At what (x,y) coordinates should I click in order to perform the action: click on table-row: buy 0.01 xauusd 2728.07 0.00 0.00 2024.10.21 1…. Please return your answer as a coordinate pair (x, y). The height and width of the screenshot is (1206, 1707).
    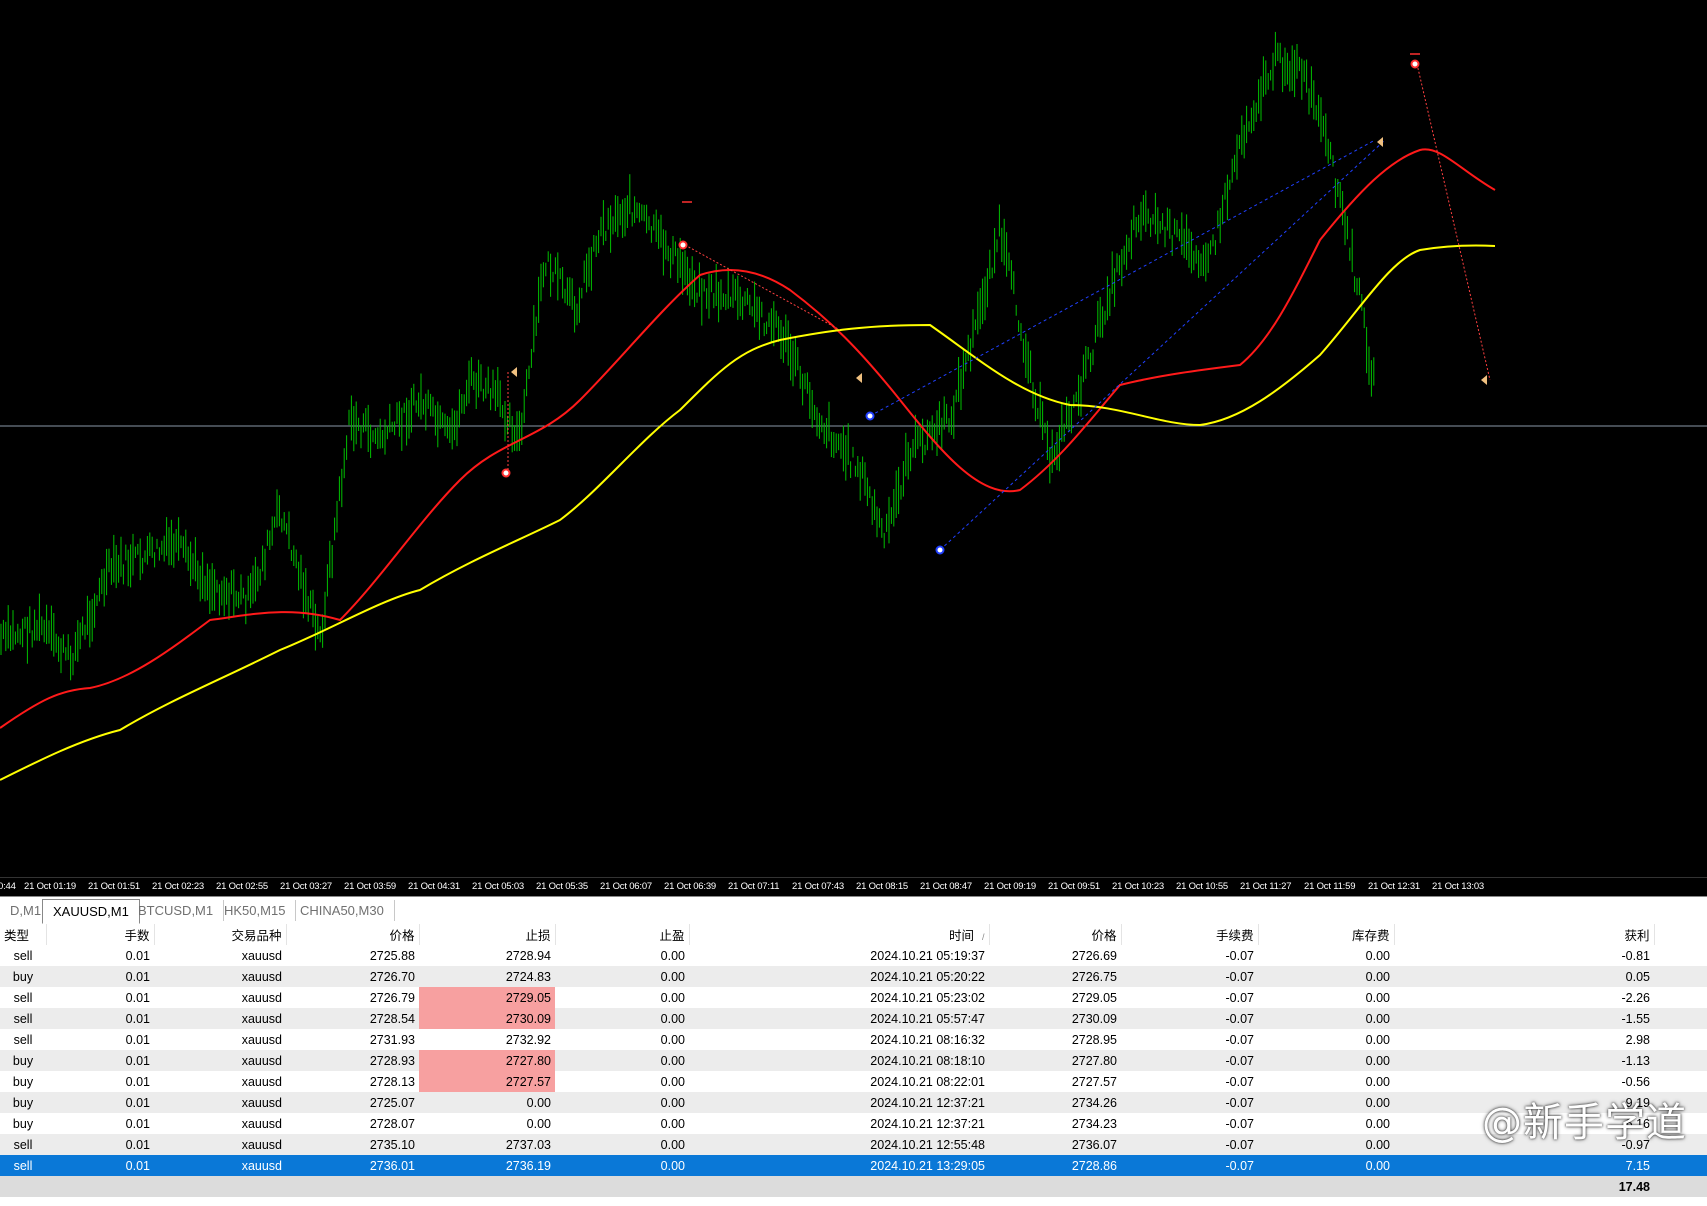
    Looking at the image, I should click on (853, 1123).